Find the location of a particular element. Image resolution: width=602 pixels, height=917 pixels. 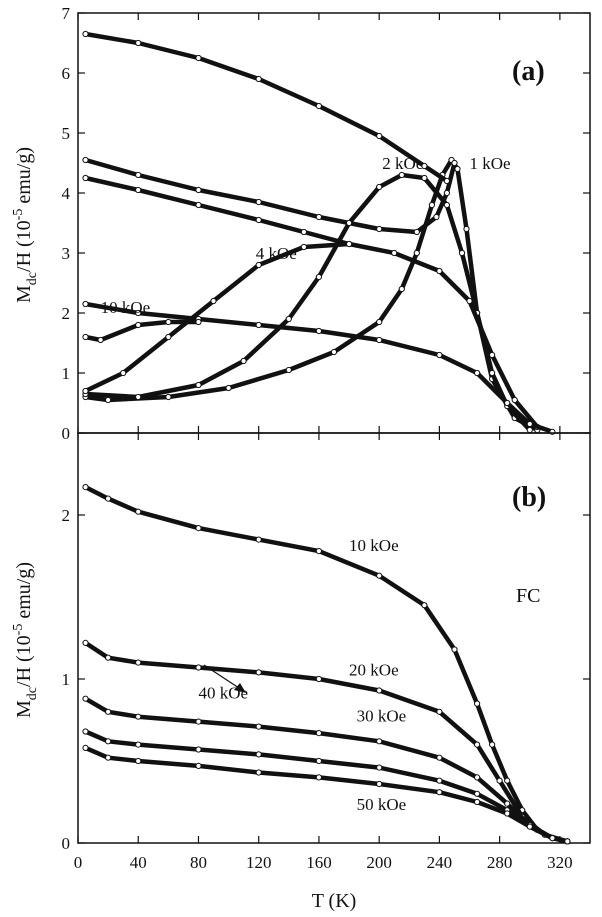

annotation-30-koe: 30 kOe is located at coordinates (382, 716).